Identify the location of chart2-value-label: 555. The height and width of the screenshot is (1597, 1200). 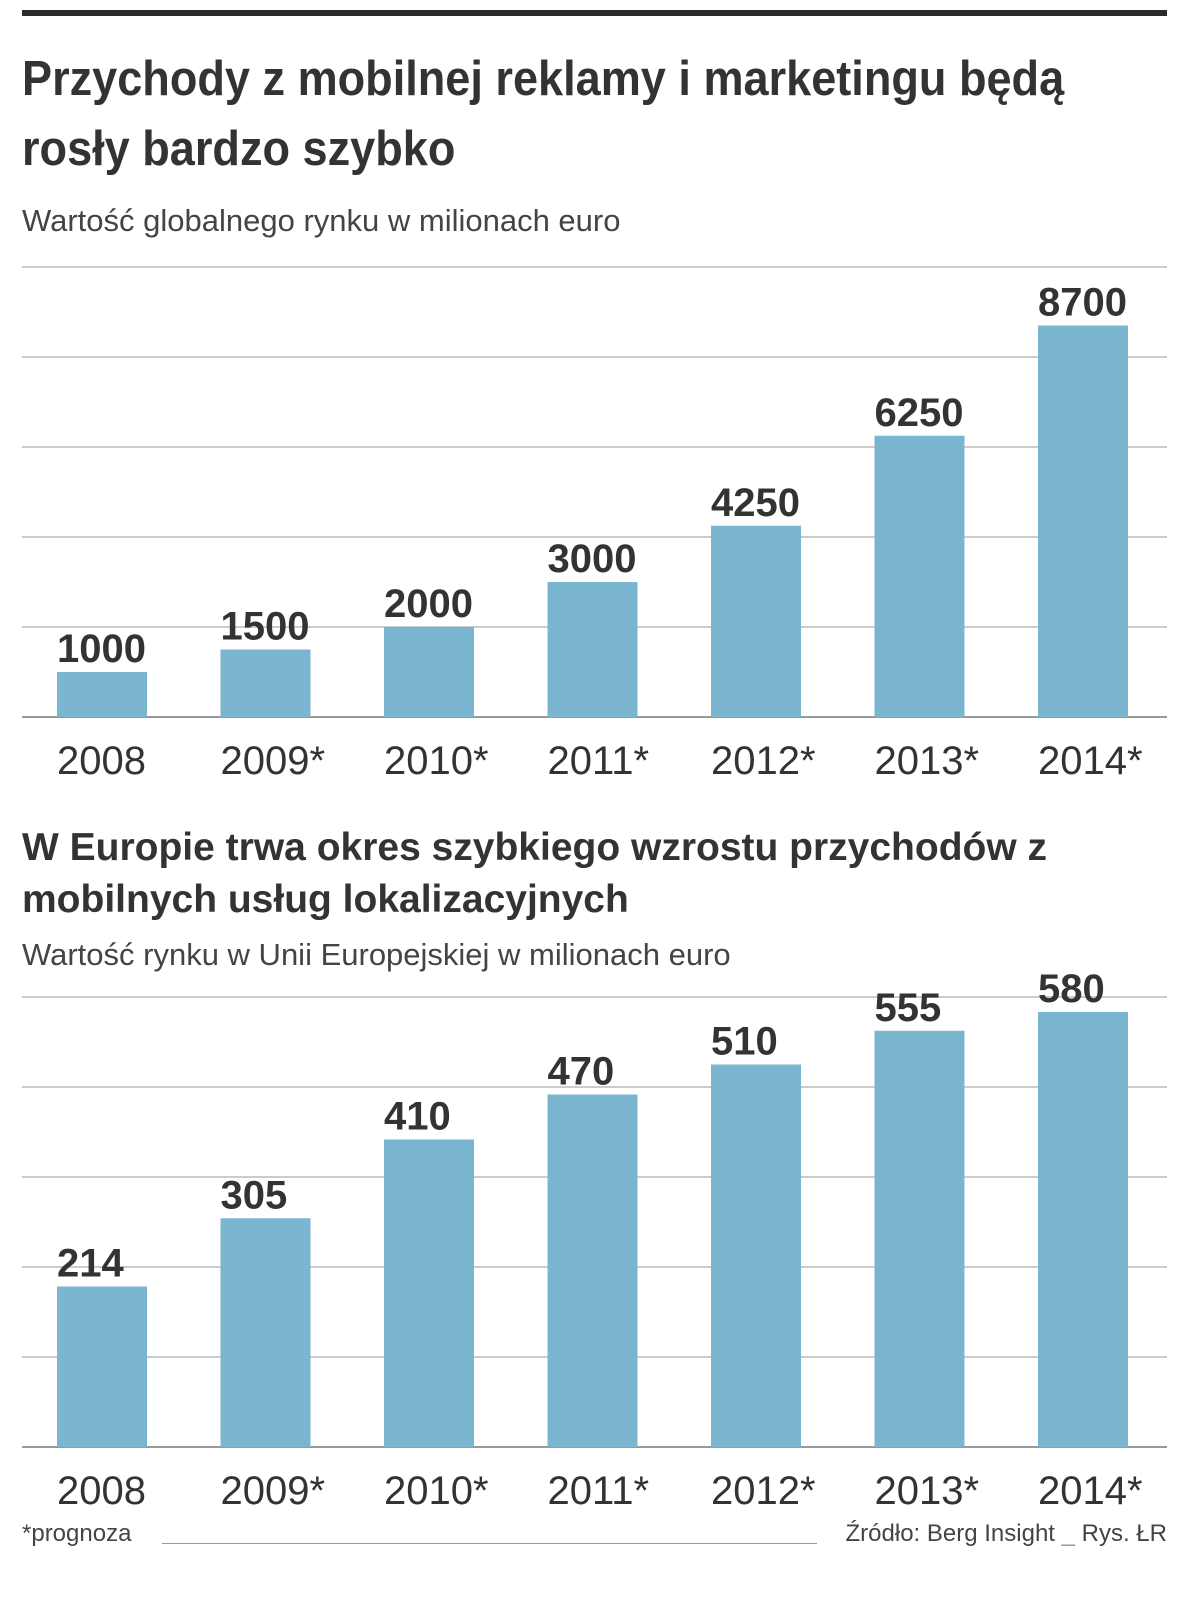
(908, 1008).